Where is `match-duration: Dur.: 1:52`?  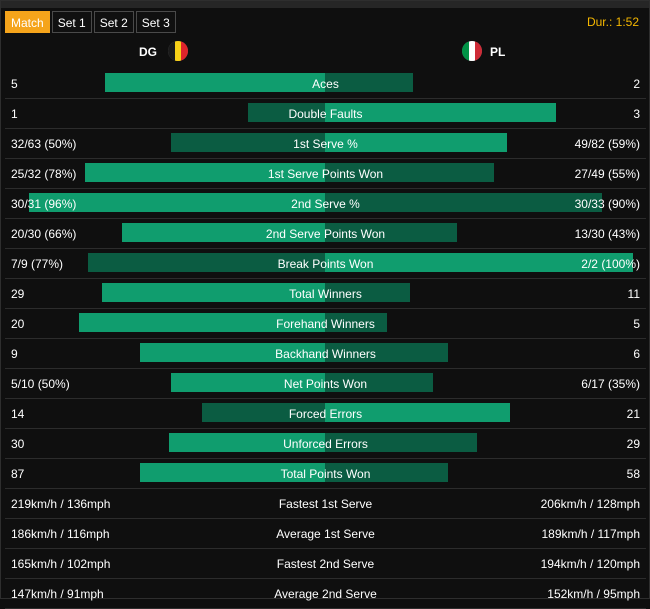
match-duration: Dur.: 1:52 is located at coordinates (612, 22).